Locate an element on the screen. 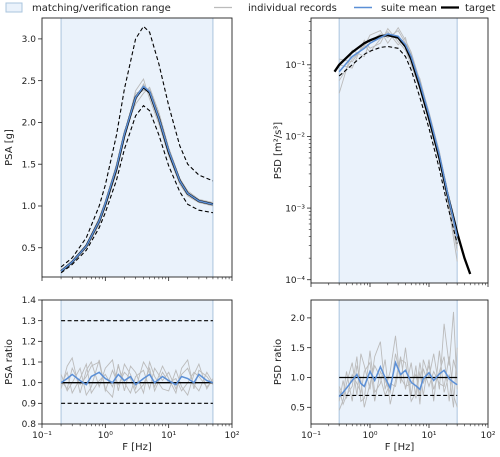  y-tick-label: 10⁻³ is located at coordinates (295, 209).